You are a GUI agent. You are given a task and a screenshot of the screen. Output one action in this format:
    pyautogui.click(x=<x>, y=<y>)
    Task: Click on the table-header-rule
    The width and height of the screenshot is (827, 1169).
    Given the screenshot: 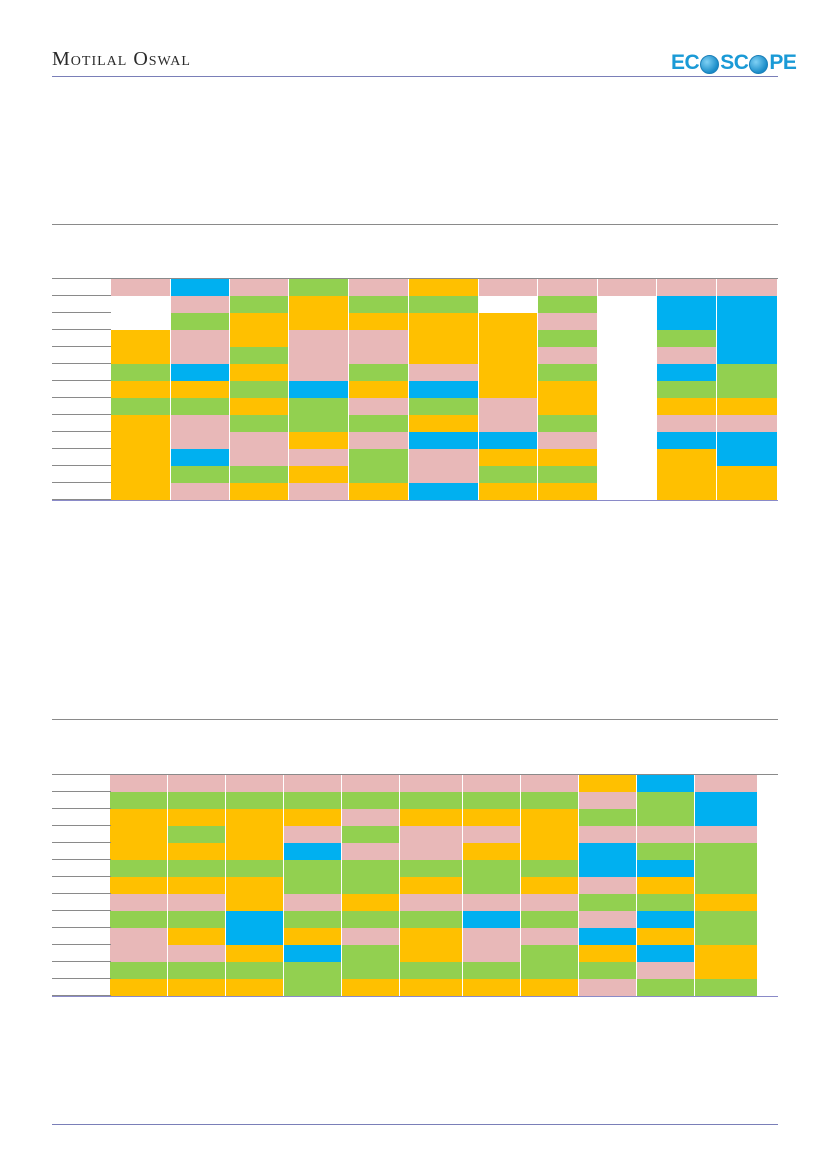 What is the action you would take?
    pyautogui.click(x=415, y=278)
    